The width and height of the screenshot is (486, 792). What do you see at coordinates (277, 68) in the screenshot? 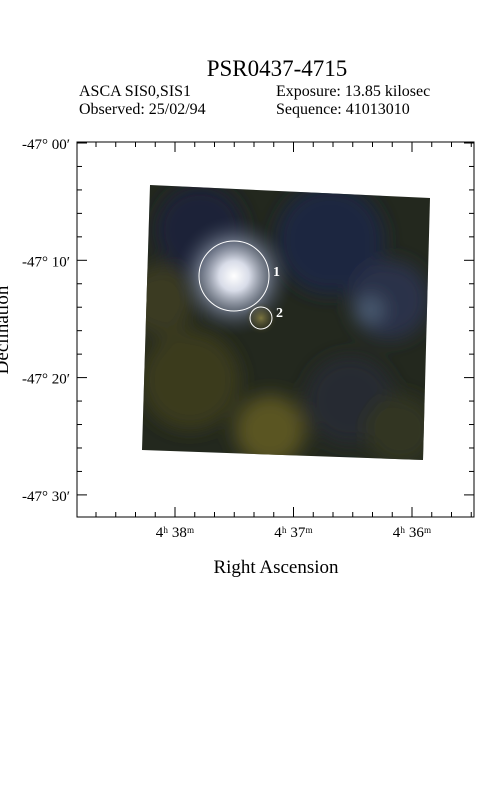
I see `title: PSR0437-4715` at bounding box center [277, 68].